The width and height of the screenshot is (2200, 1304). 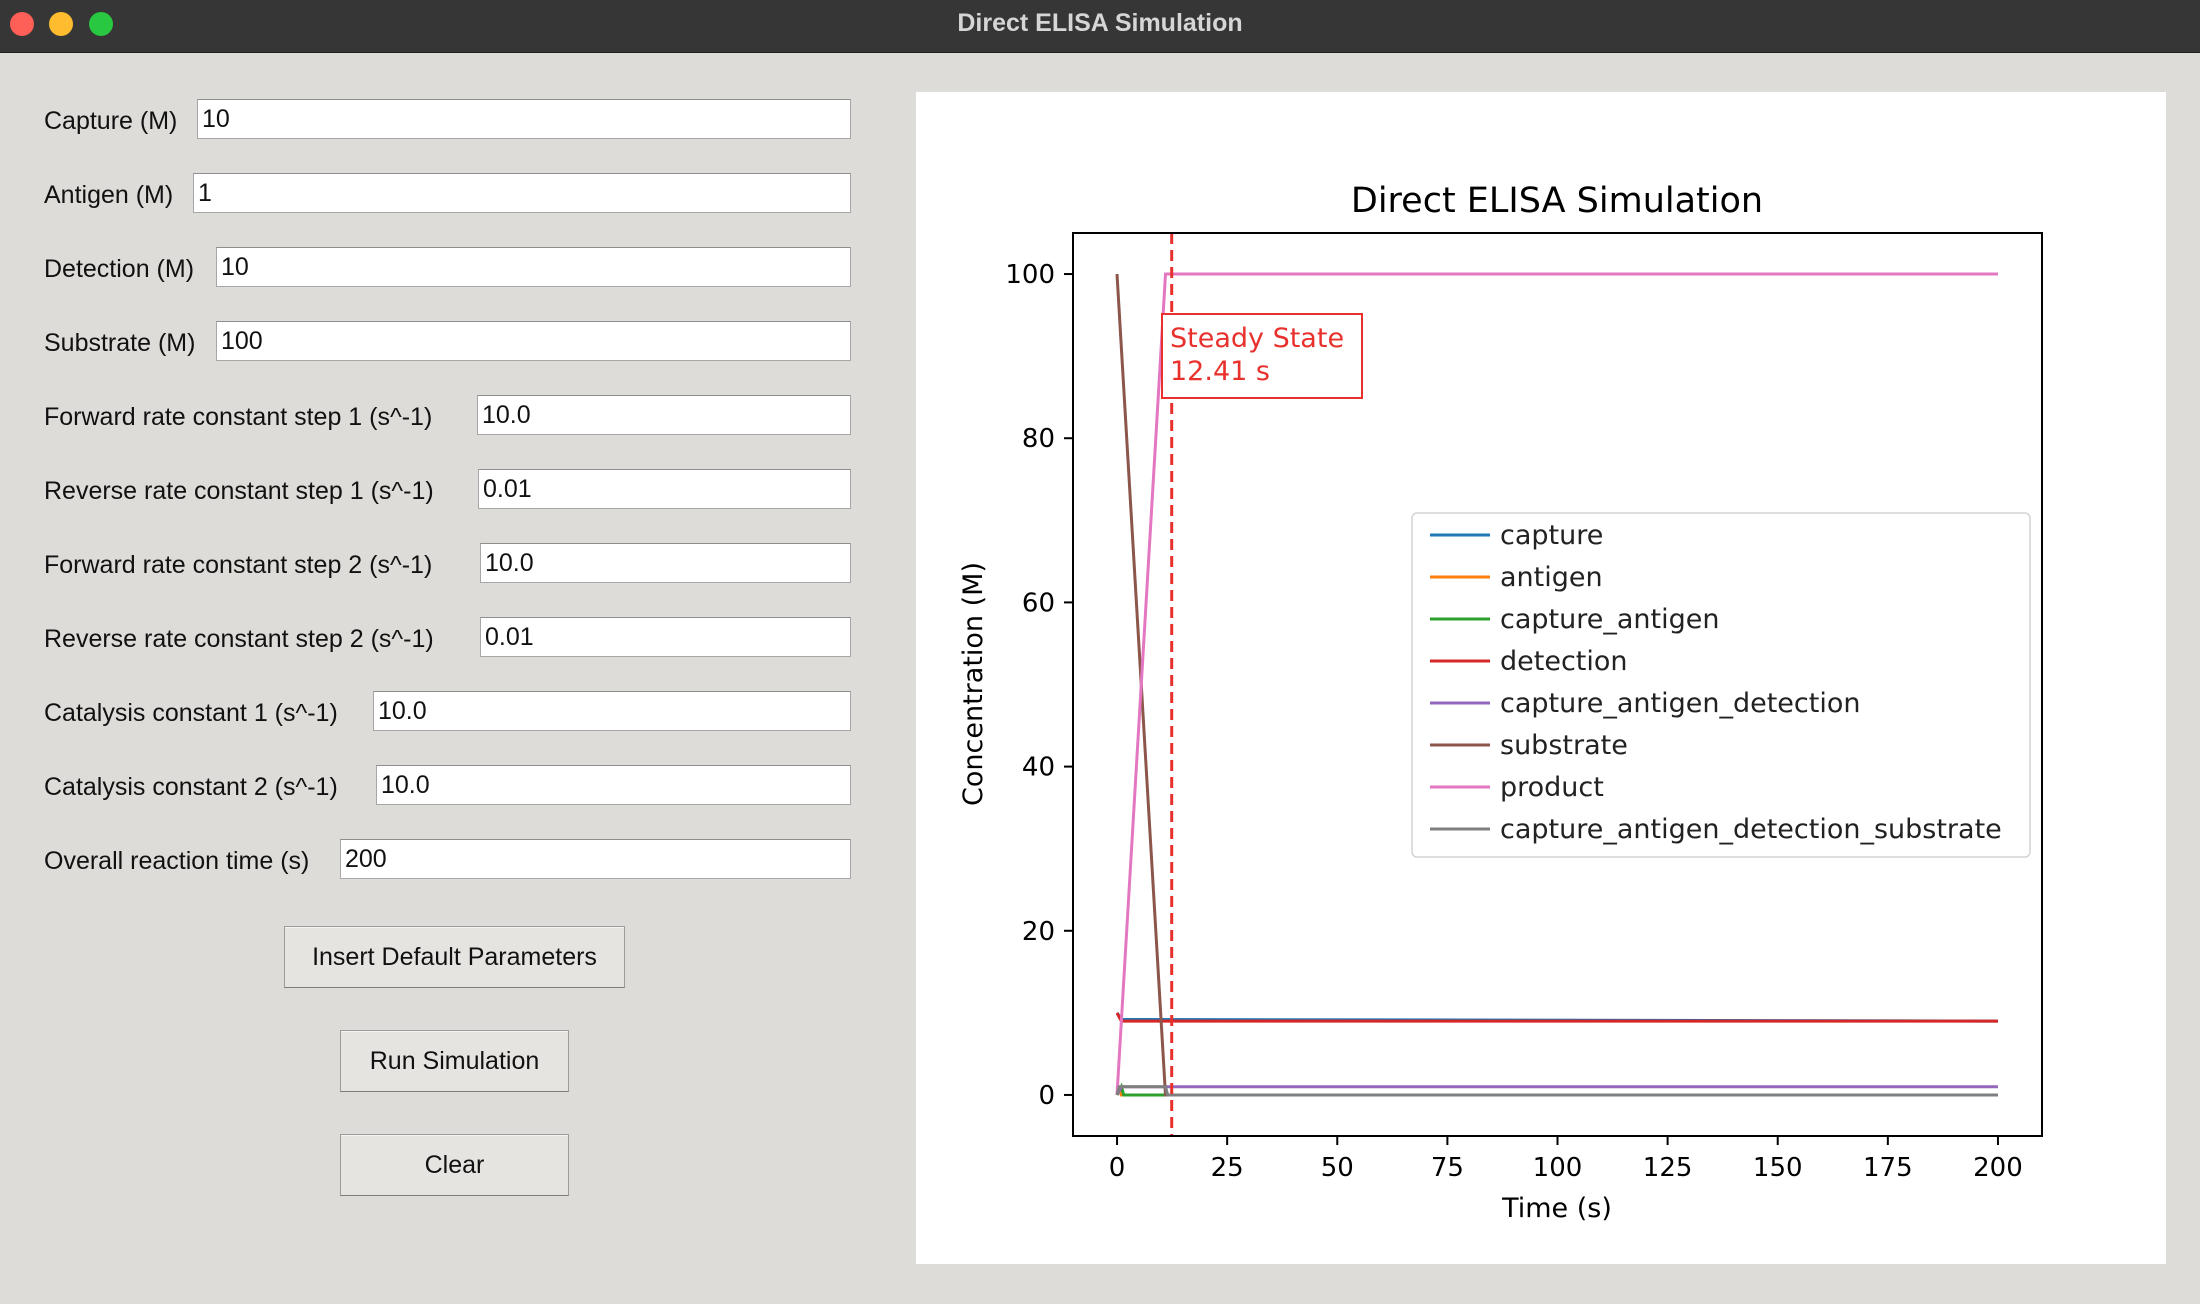 I want to click on x-tick-label: 50, so click(x=1337, y=1168).